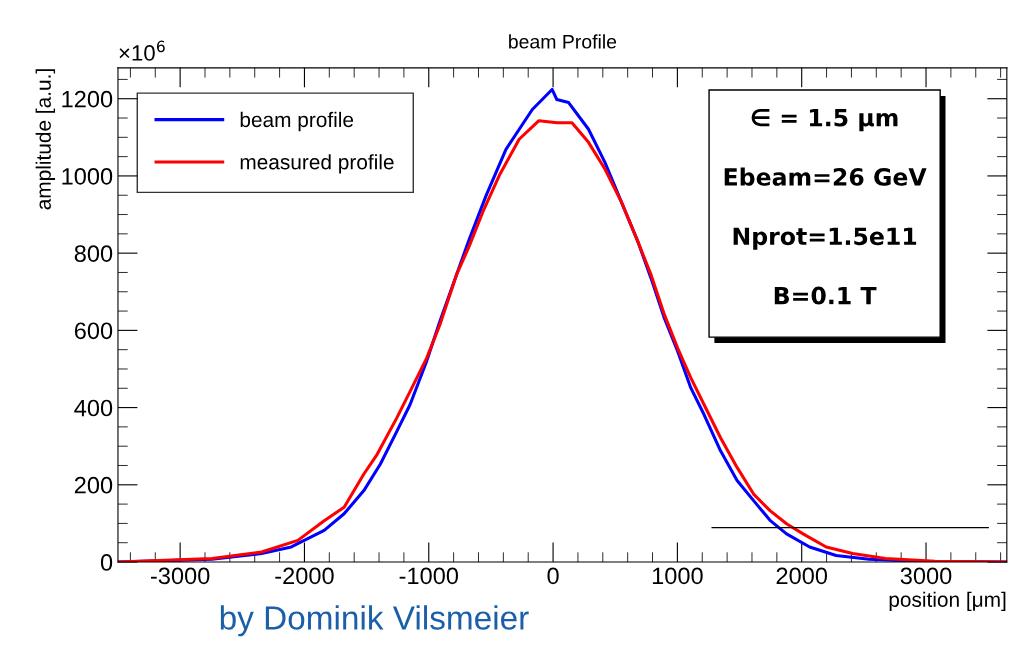  Describe the element at coordinates (93, 331) in the screenshot. I see `y-tick-label: 600` at that location.